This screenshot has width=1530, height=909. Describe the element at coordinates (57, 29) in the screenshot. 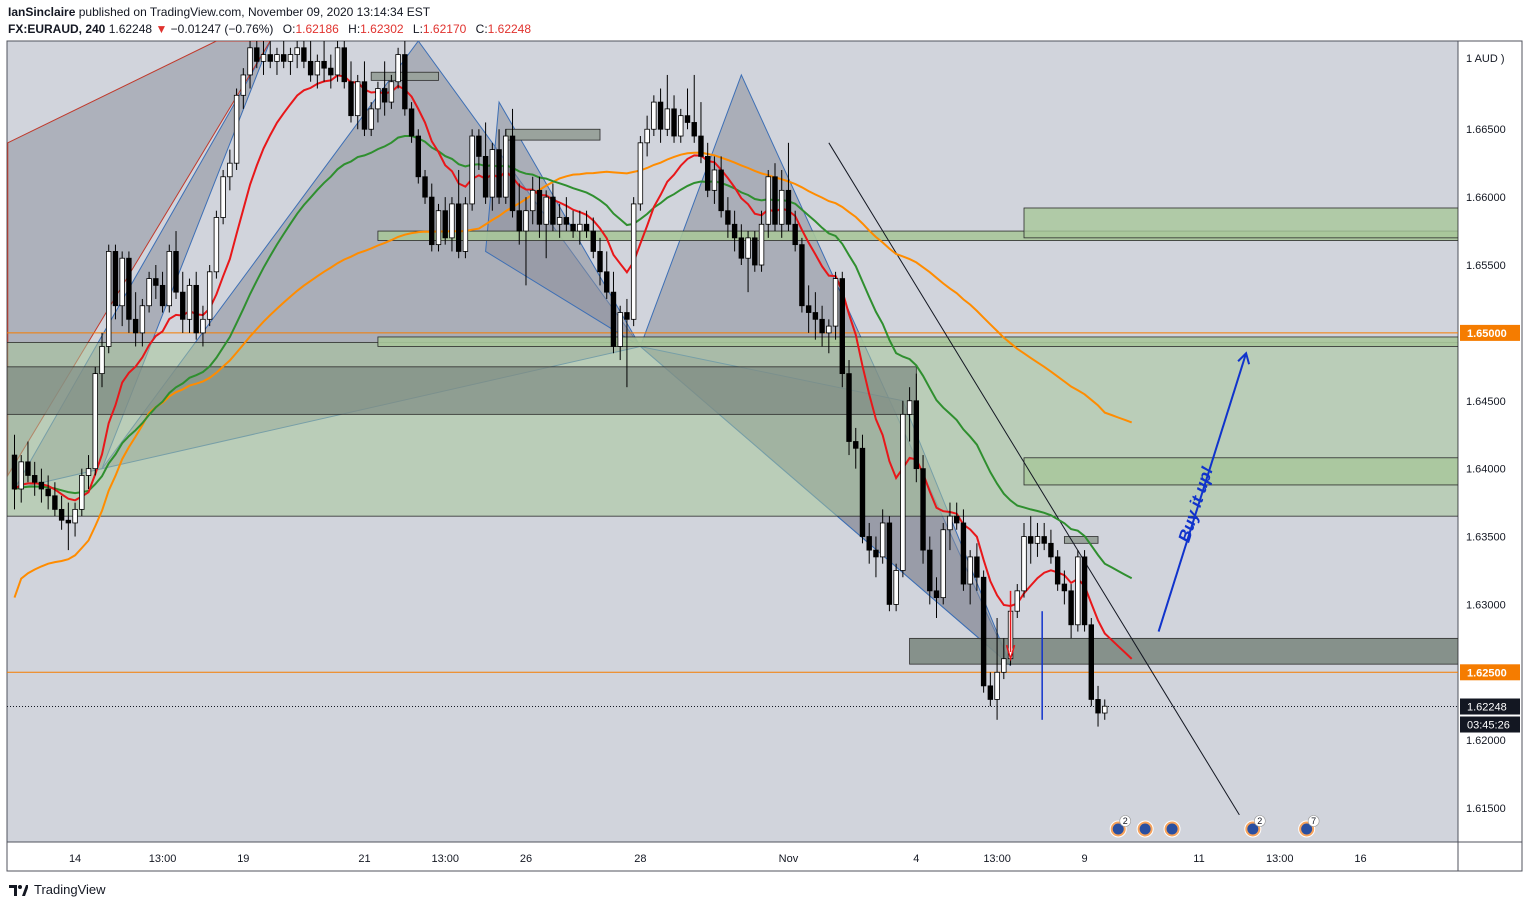

I see `symbol-label: FX:EURAUD, 240` at that location.